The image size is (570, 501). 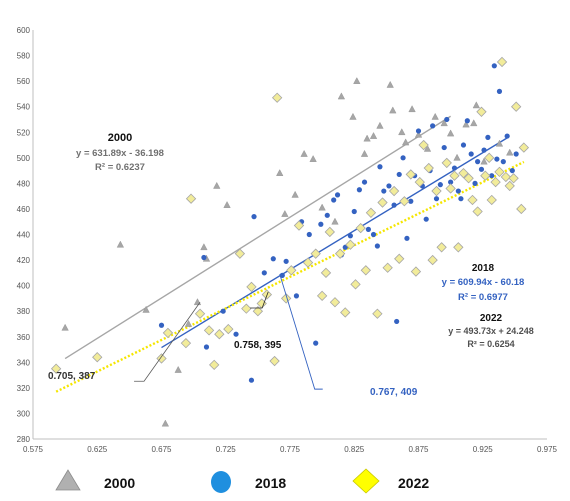 What do you see at coordinates (24, 337) in the screenshot?
I see `y-tick-label: 360` at bounding box center [24, 337].